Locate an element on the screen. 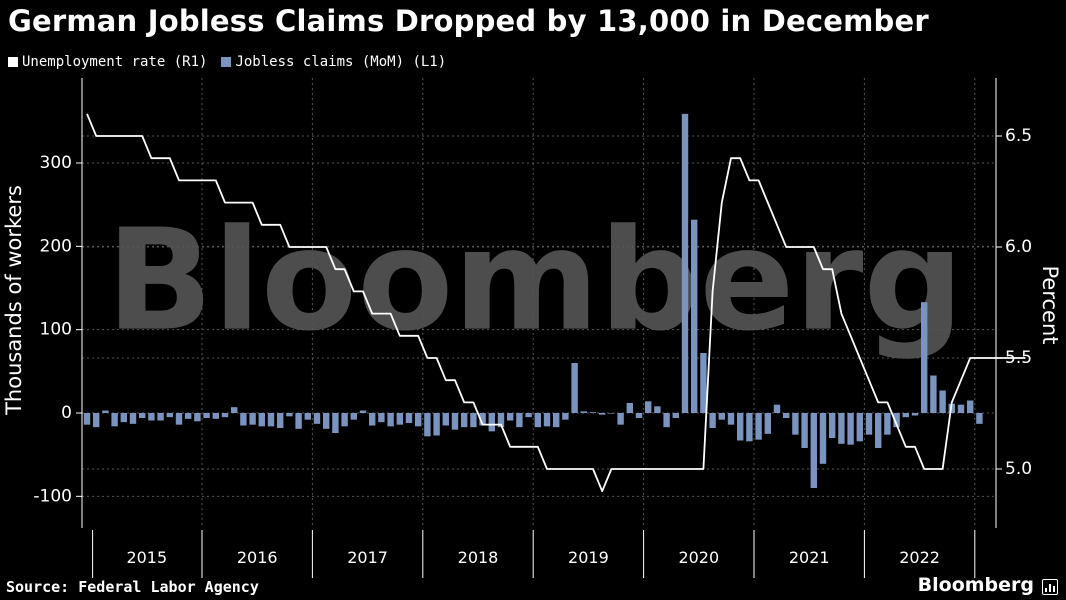 The width and height of the screenshot is (1066, 600). x-tick-label: 2016 is located at coordinates (257, 557).